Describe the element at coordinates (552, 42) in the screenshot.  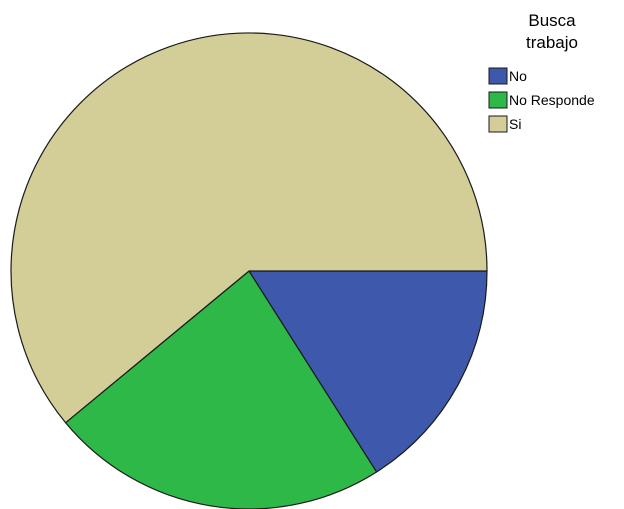
I see `legend-title-line-2: trabajo` at that location.